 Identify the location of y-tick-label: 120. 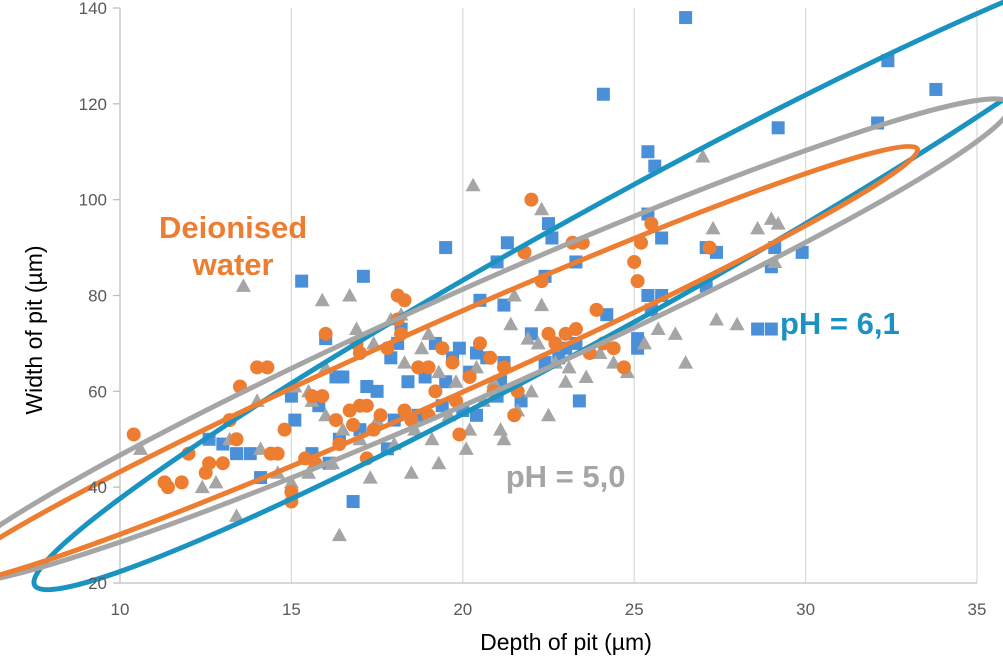
(93, 104).